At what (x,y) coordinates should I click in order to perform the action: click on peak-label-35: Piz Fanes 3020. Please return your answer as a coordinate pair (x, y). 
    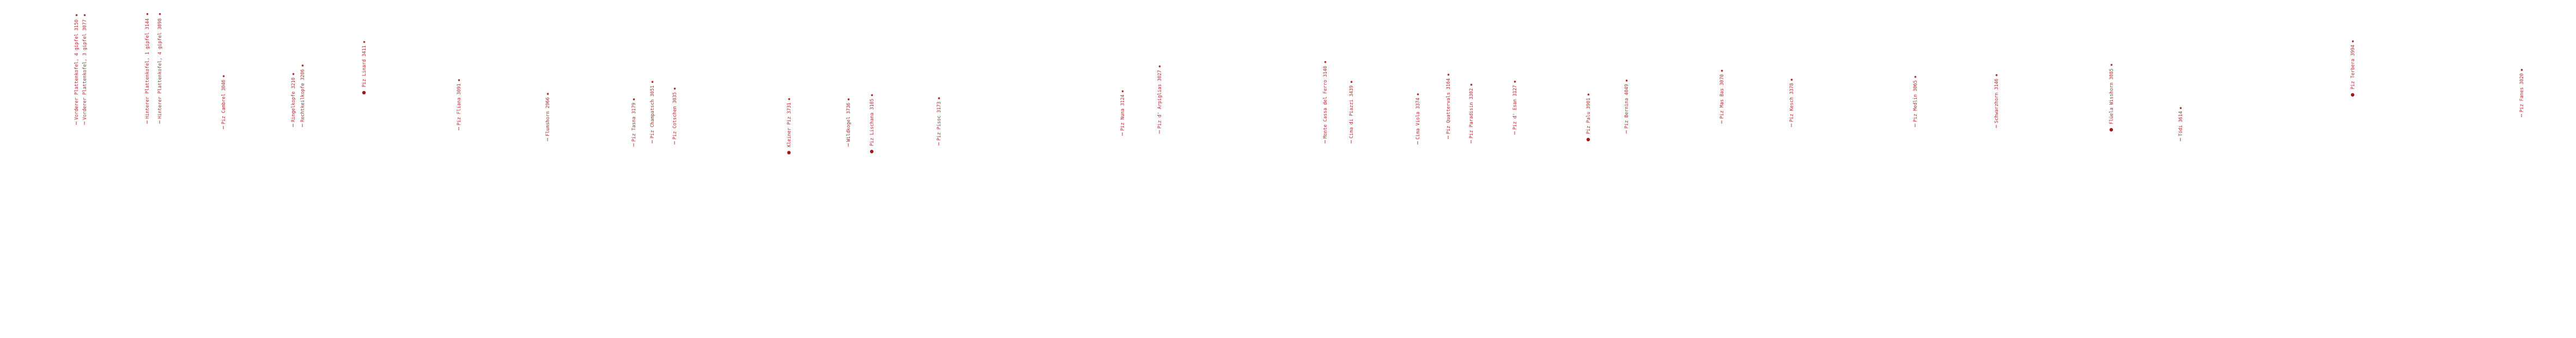
    Looking at the image, I should click on (2522, 93).